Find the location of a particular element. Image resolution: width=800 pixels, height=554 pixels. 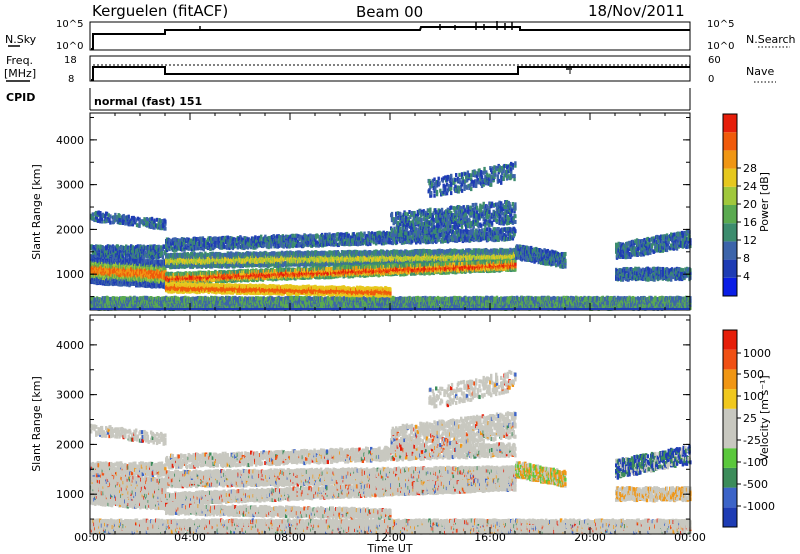

beam-title: Beam 00 is located at coordinates (389, 12).